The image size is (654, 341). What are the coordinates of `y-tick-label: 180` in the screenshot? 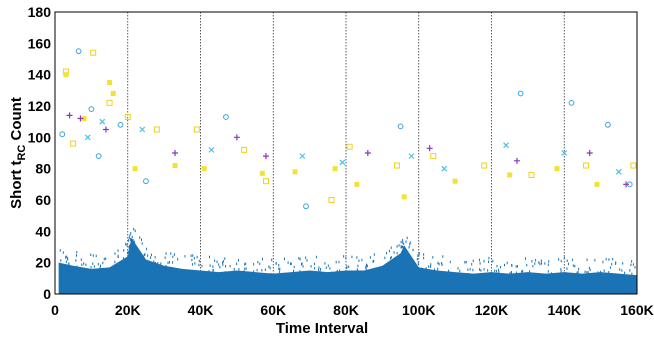 It's located at (40, 12).